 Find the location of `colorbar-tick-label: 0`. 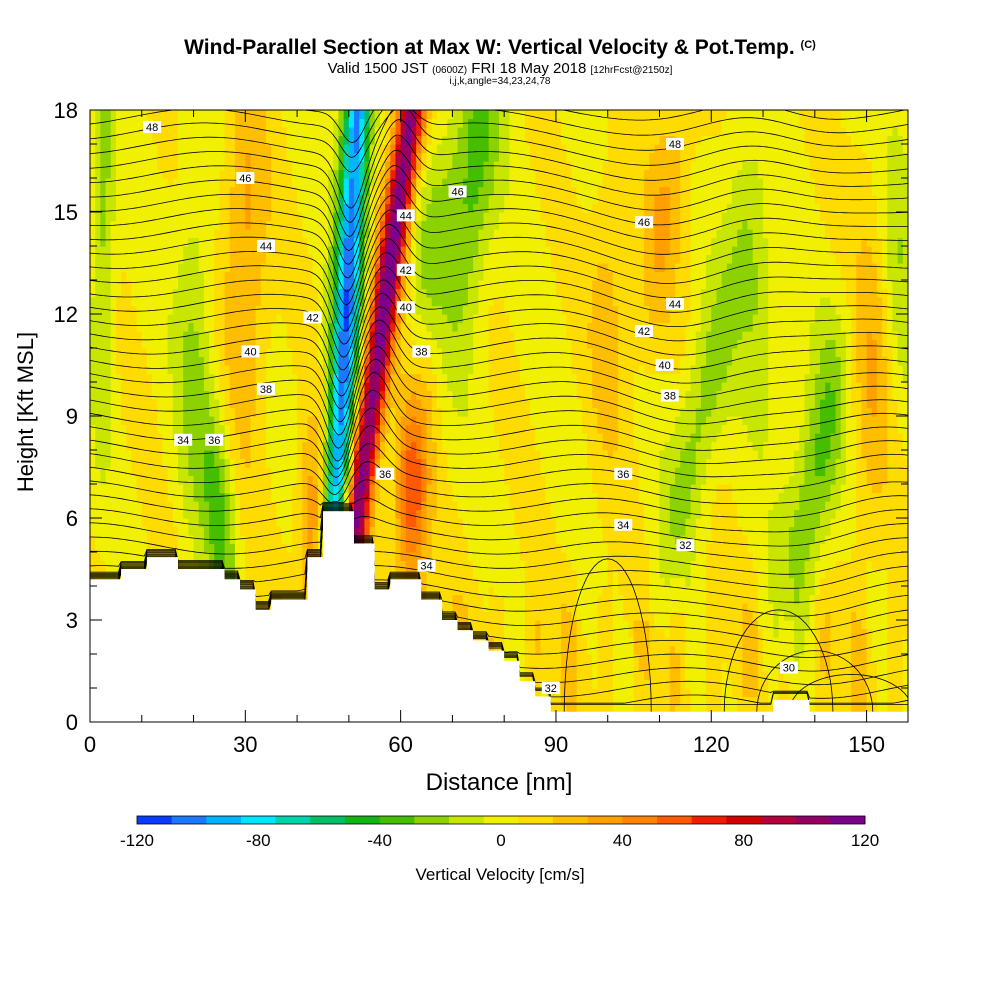

colorbar-tick-label: 0 is located at coordinates (500, 840).